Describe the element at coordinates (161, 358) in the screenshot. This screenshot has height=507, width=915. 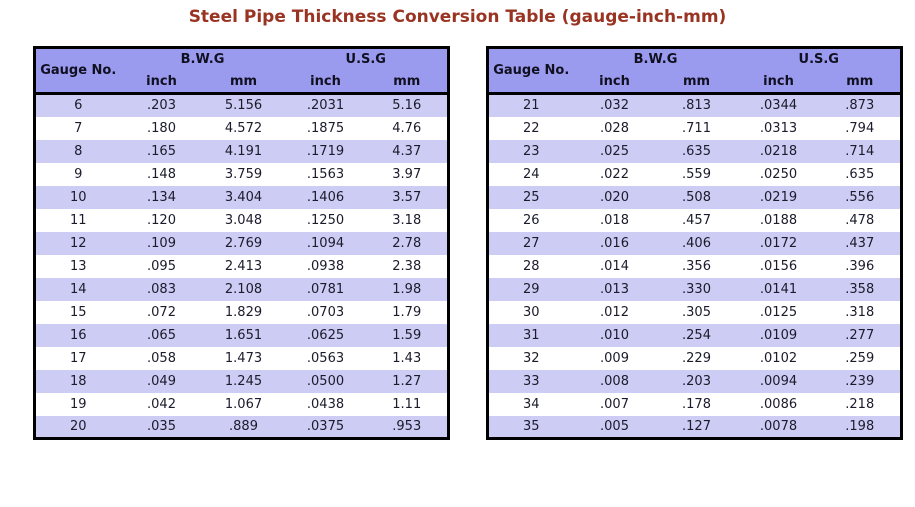
I see `value-cell: .058` at that location.